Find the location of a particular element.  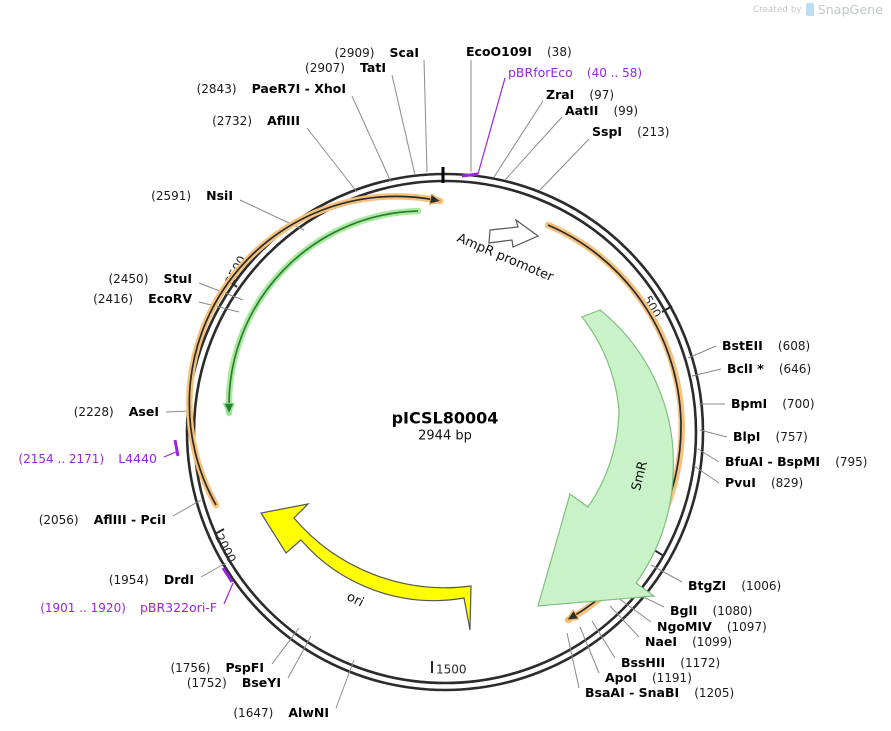

site-name: BtgZI is located at coordinates (707, 585).